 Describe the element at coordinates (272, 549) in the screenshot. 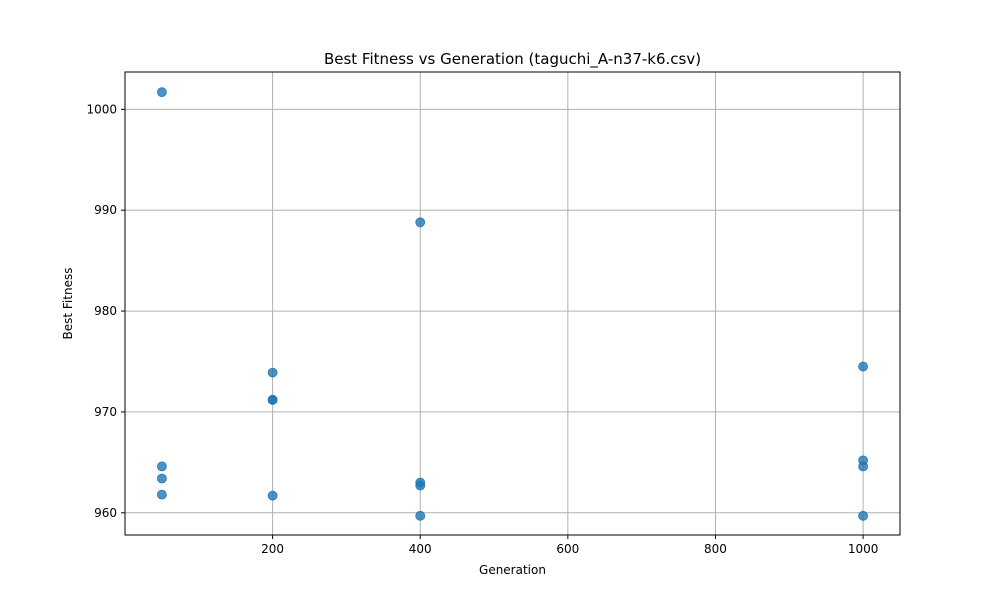

I see `x-tick-label: 200` at that location.